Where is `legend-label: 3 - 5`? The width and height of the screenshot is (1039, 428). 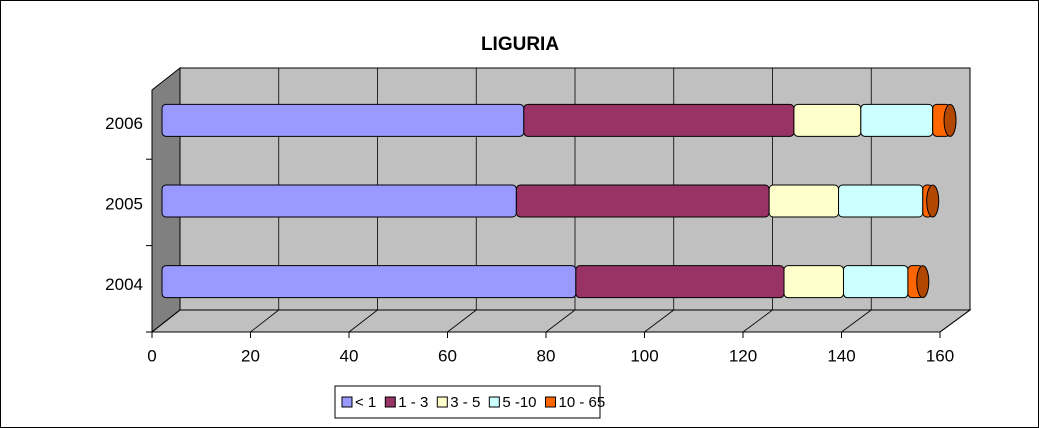 legend-label: 3 - 5 is located at coordinates (465, 402).